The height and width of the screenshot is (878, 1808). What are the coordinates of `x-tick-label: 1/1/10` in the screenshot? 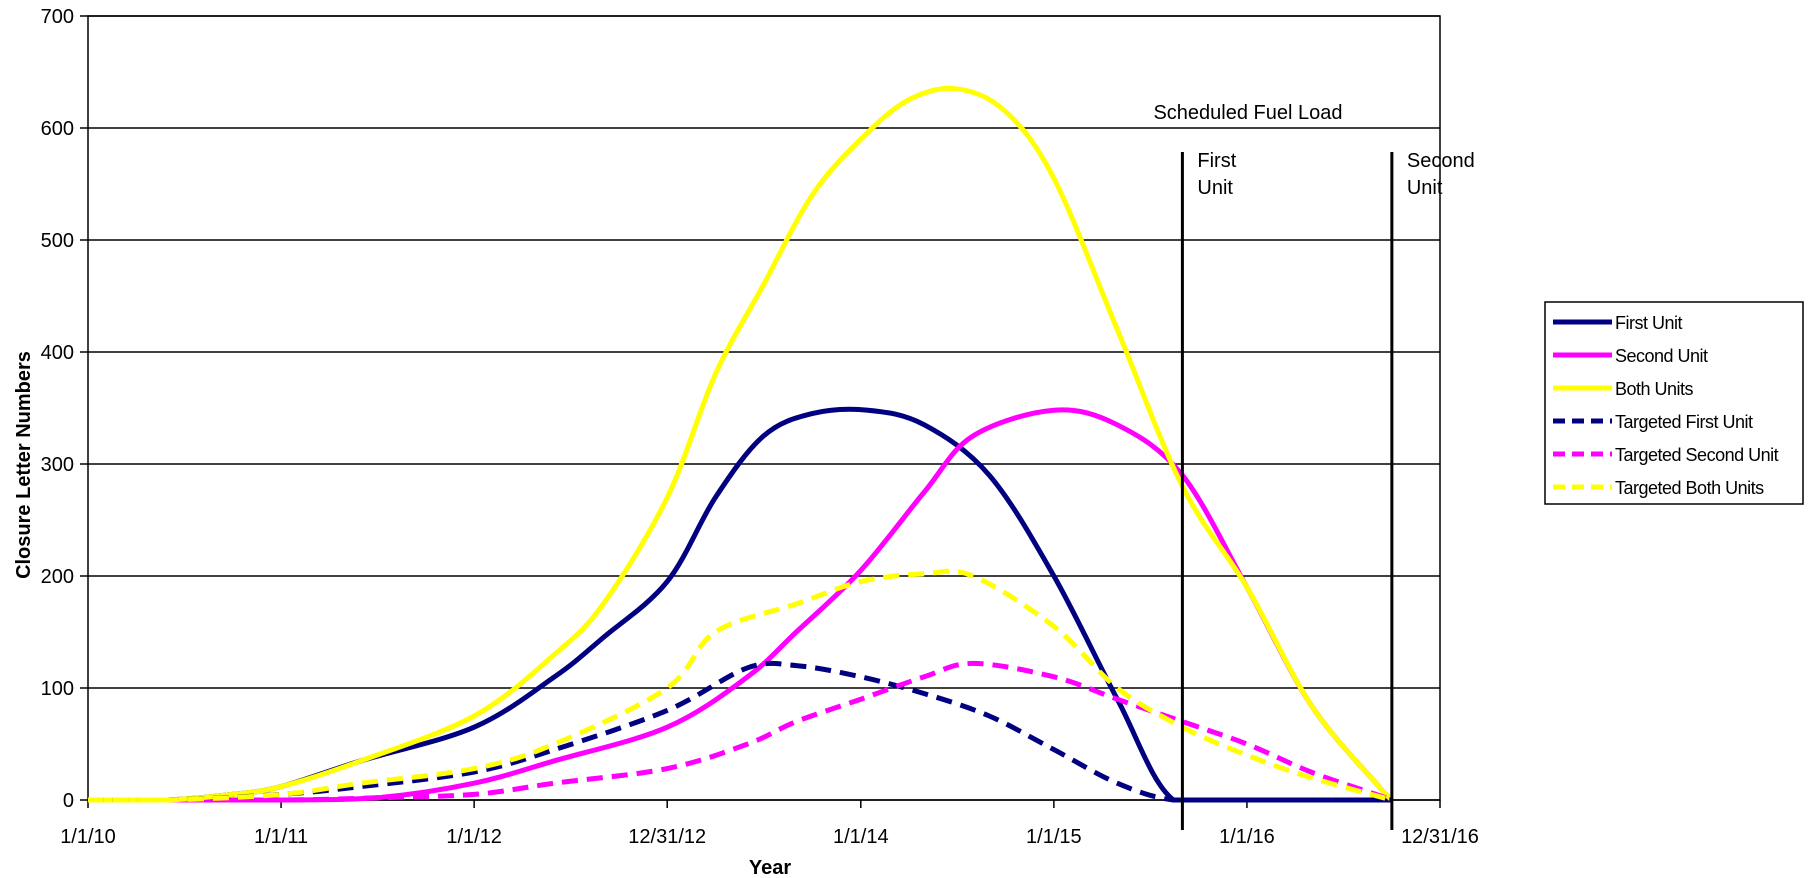 It's located at (88, 837).